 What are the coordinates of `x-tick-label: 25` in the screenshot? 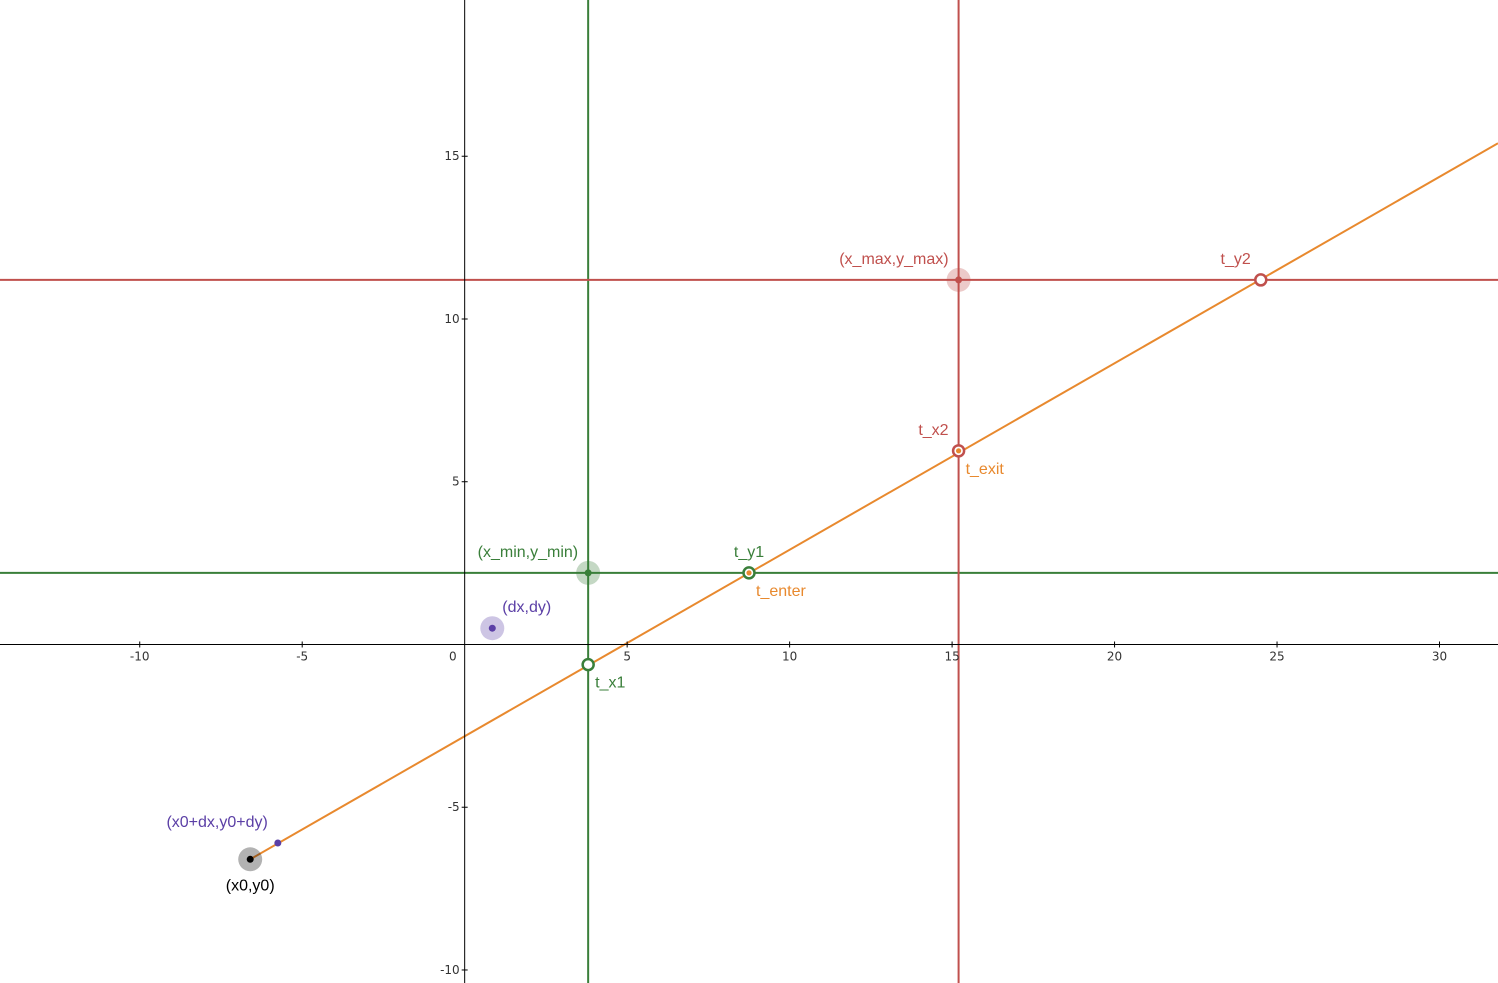 It's located at (1276, 656).